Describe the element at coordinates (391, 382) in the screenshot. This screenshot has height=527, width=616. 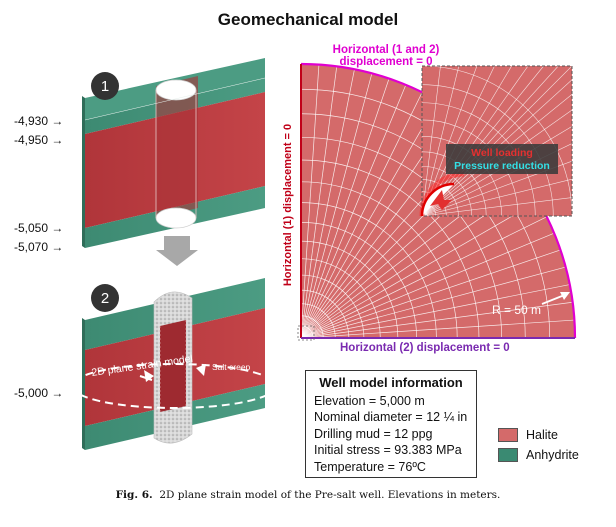
I see `well-info-heading: Well model information` at that location.